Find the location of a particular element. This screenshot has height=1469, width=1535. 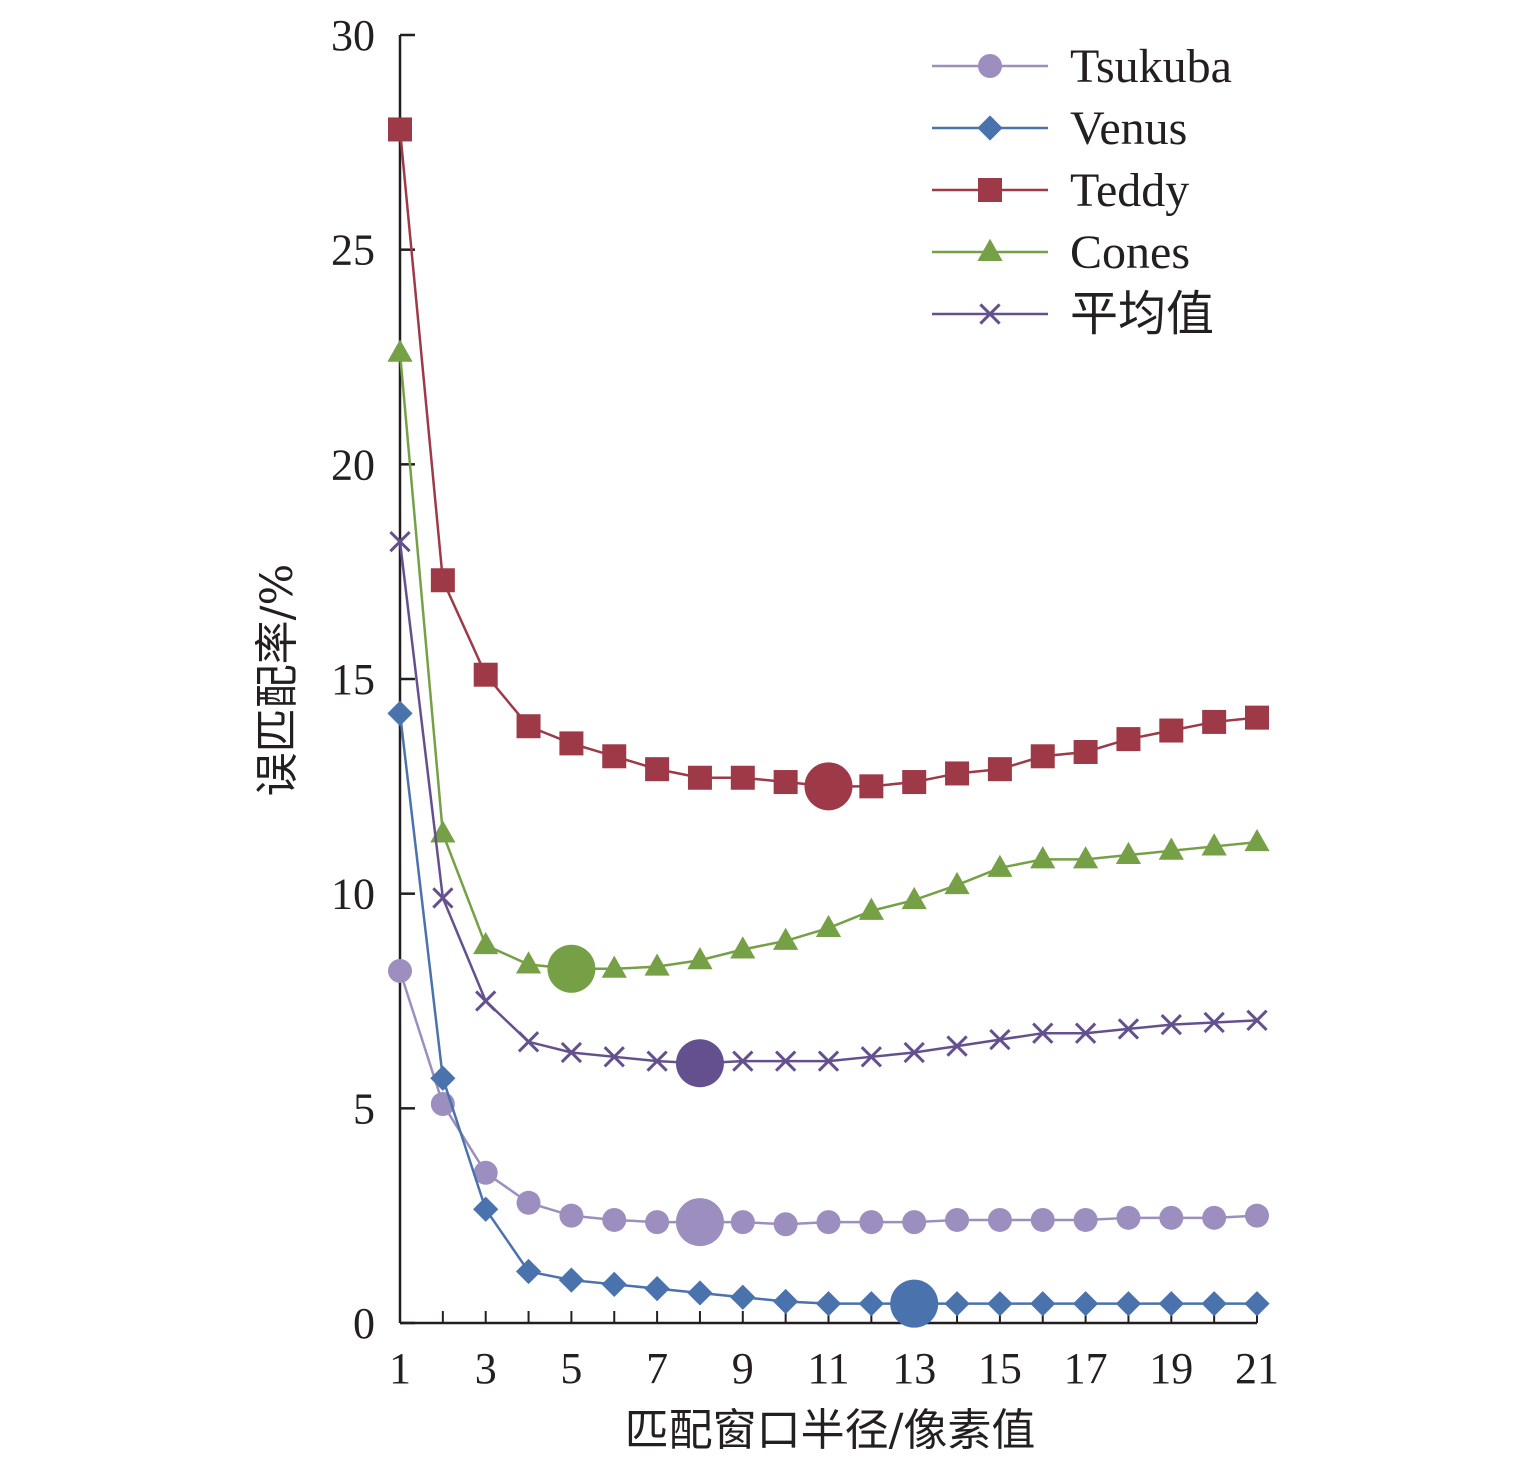

y-tick-label: 25 is located at coordinates (353, 250).